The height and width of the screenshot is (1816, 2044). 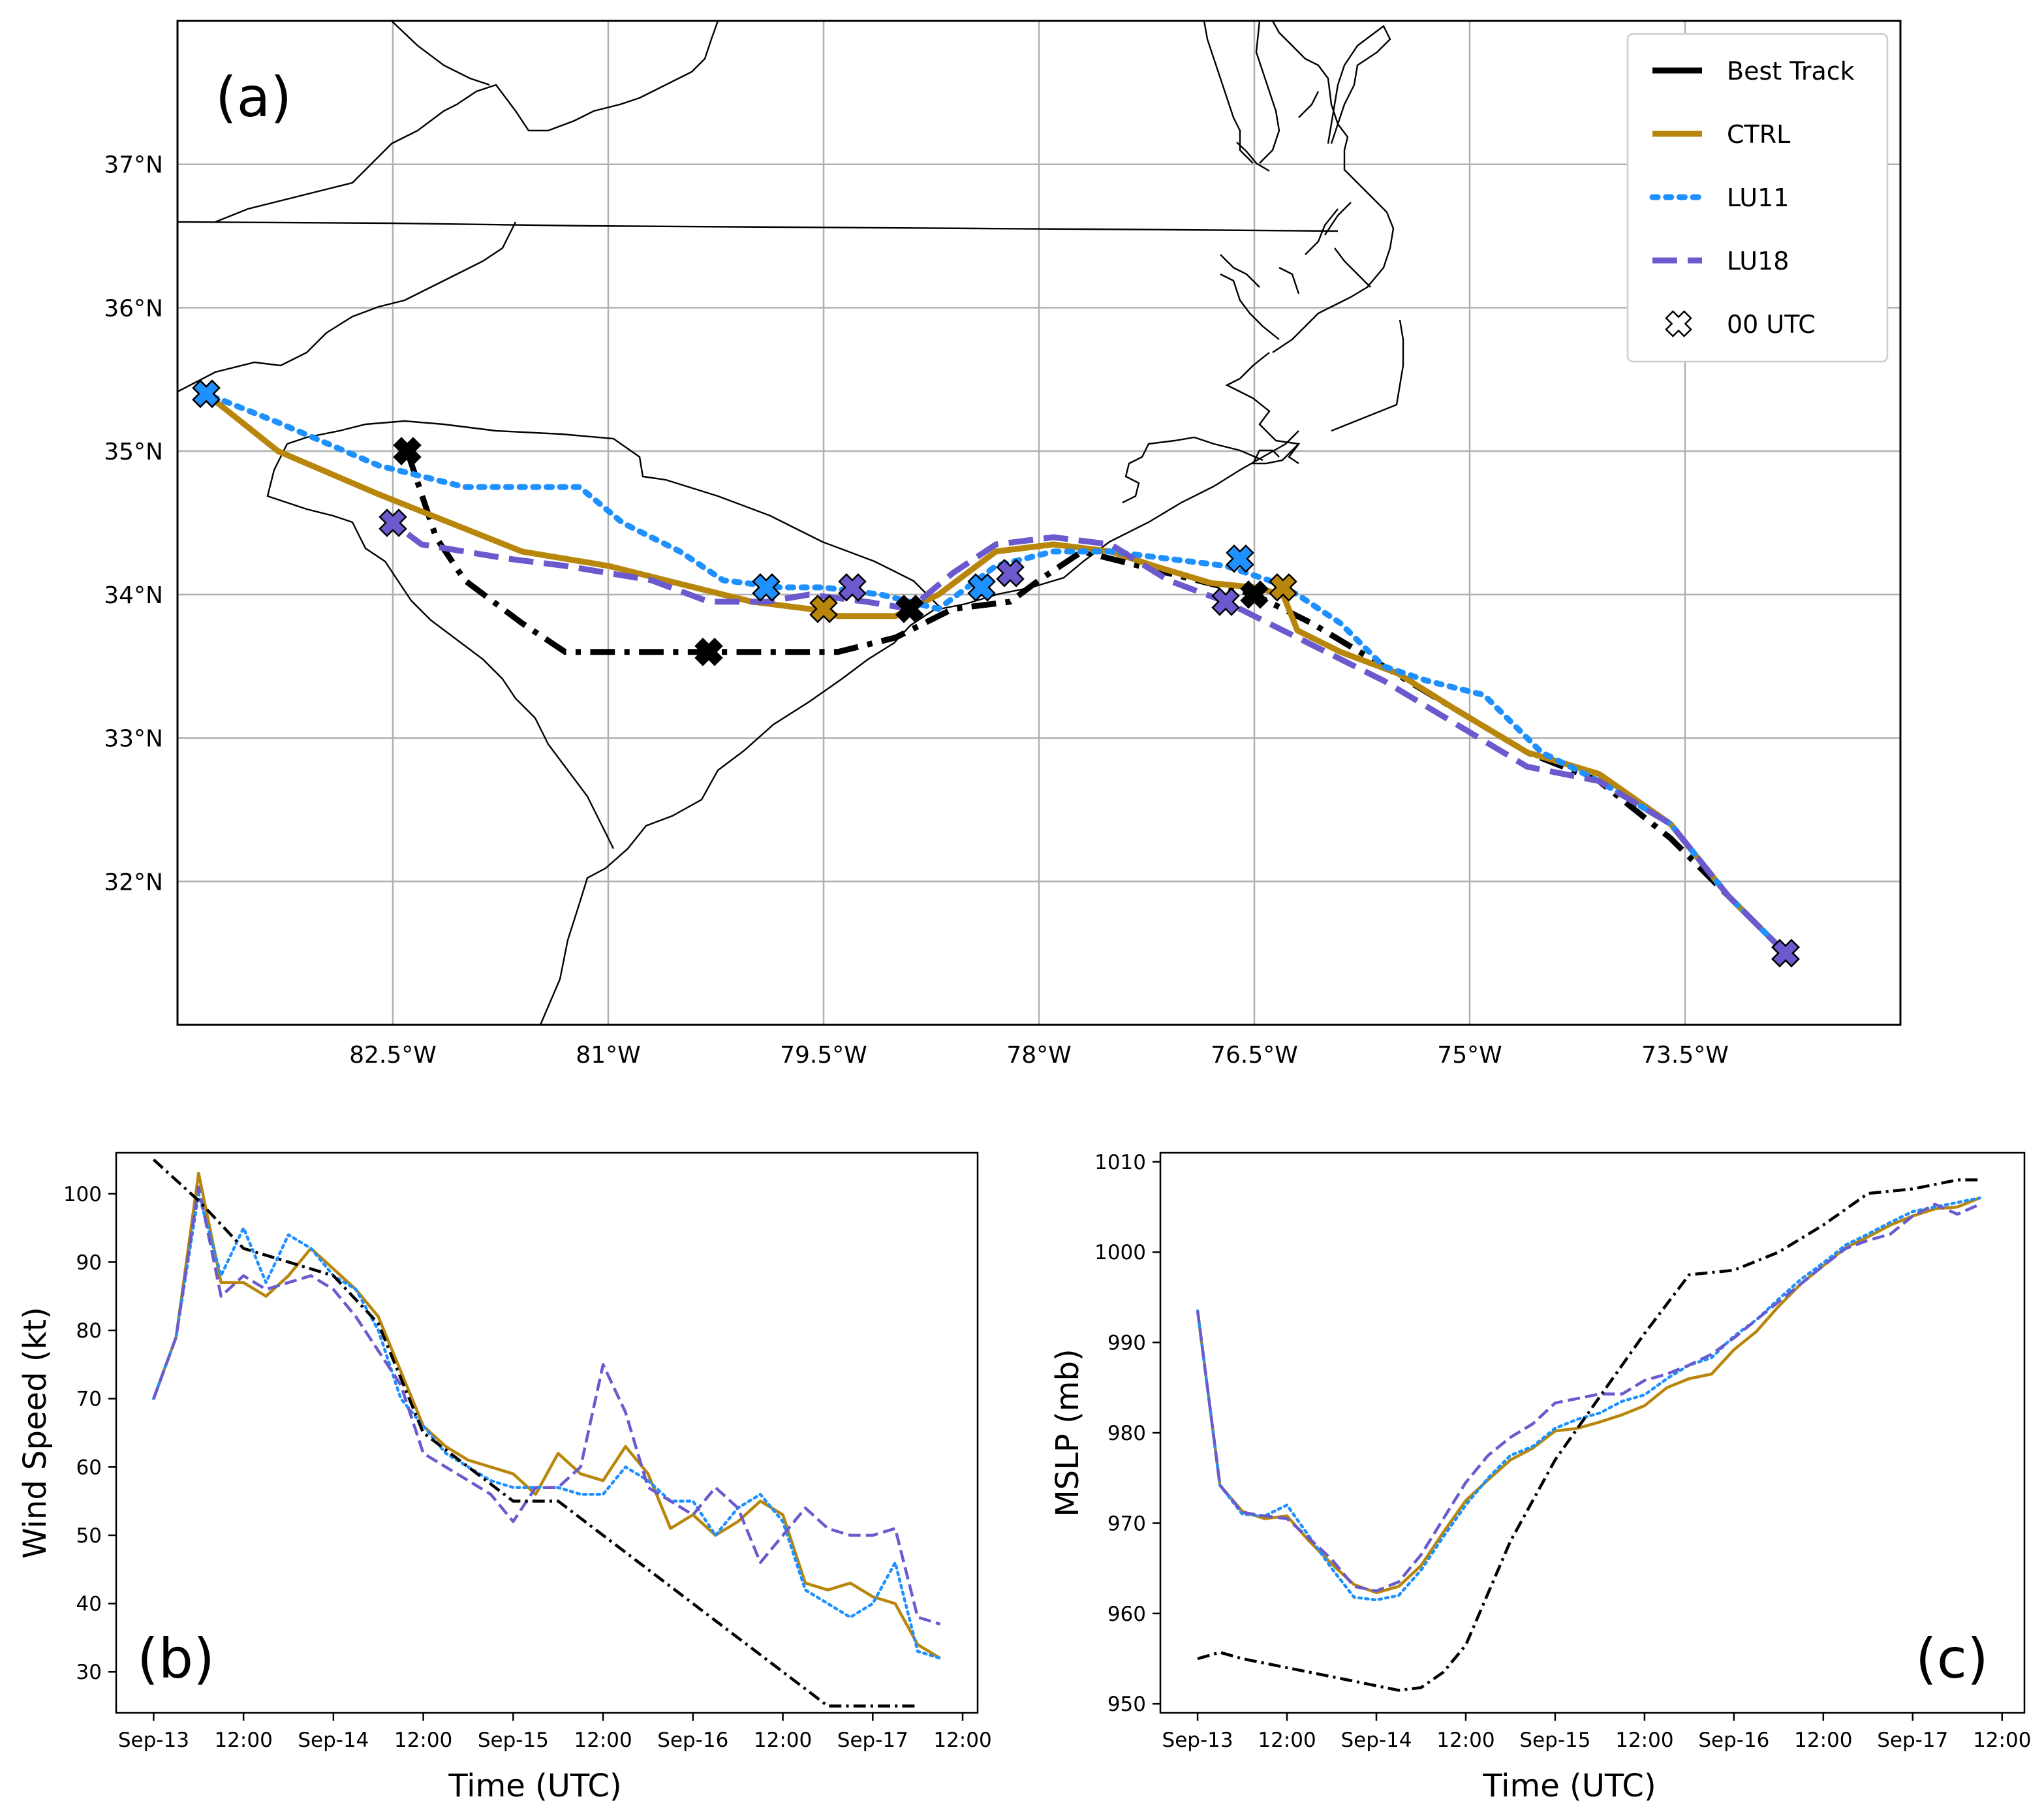 I want to click on panel-b-series, so click(x=547, y=1433).